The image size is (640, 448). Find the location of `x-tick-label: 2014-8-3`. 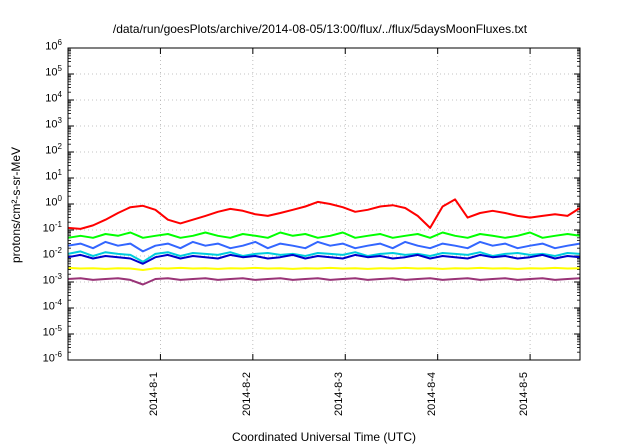

x-tick-label: 2014-8-3 is located at coordinates (339, 394).